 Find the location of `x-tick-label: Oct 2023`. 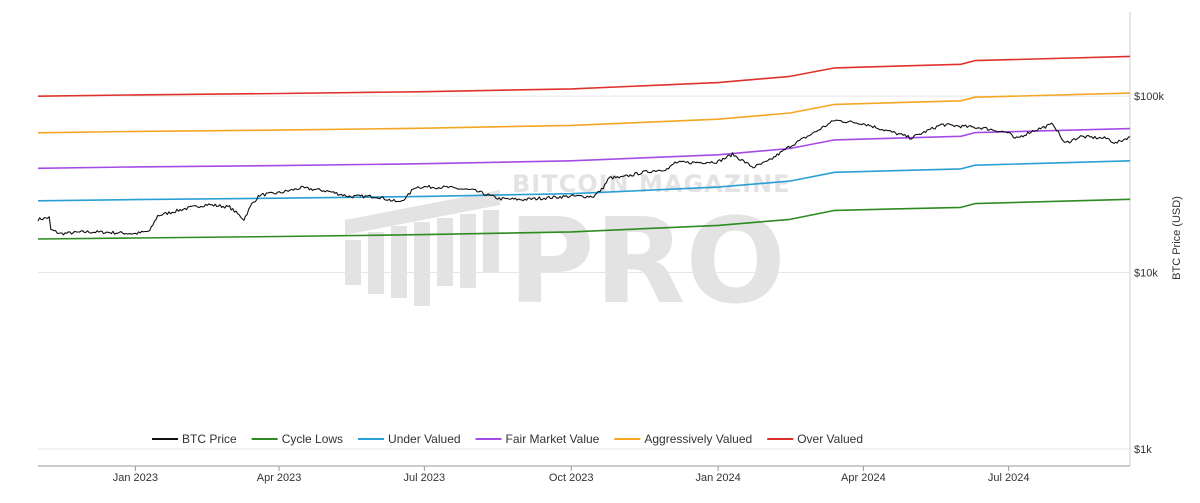

x-tick-label: Oct 2023 is located at coordinates (571, 478).